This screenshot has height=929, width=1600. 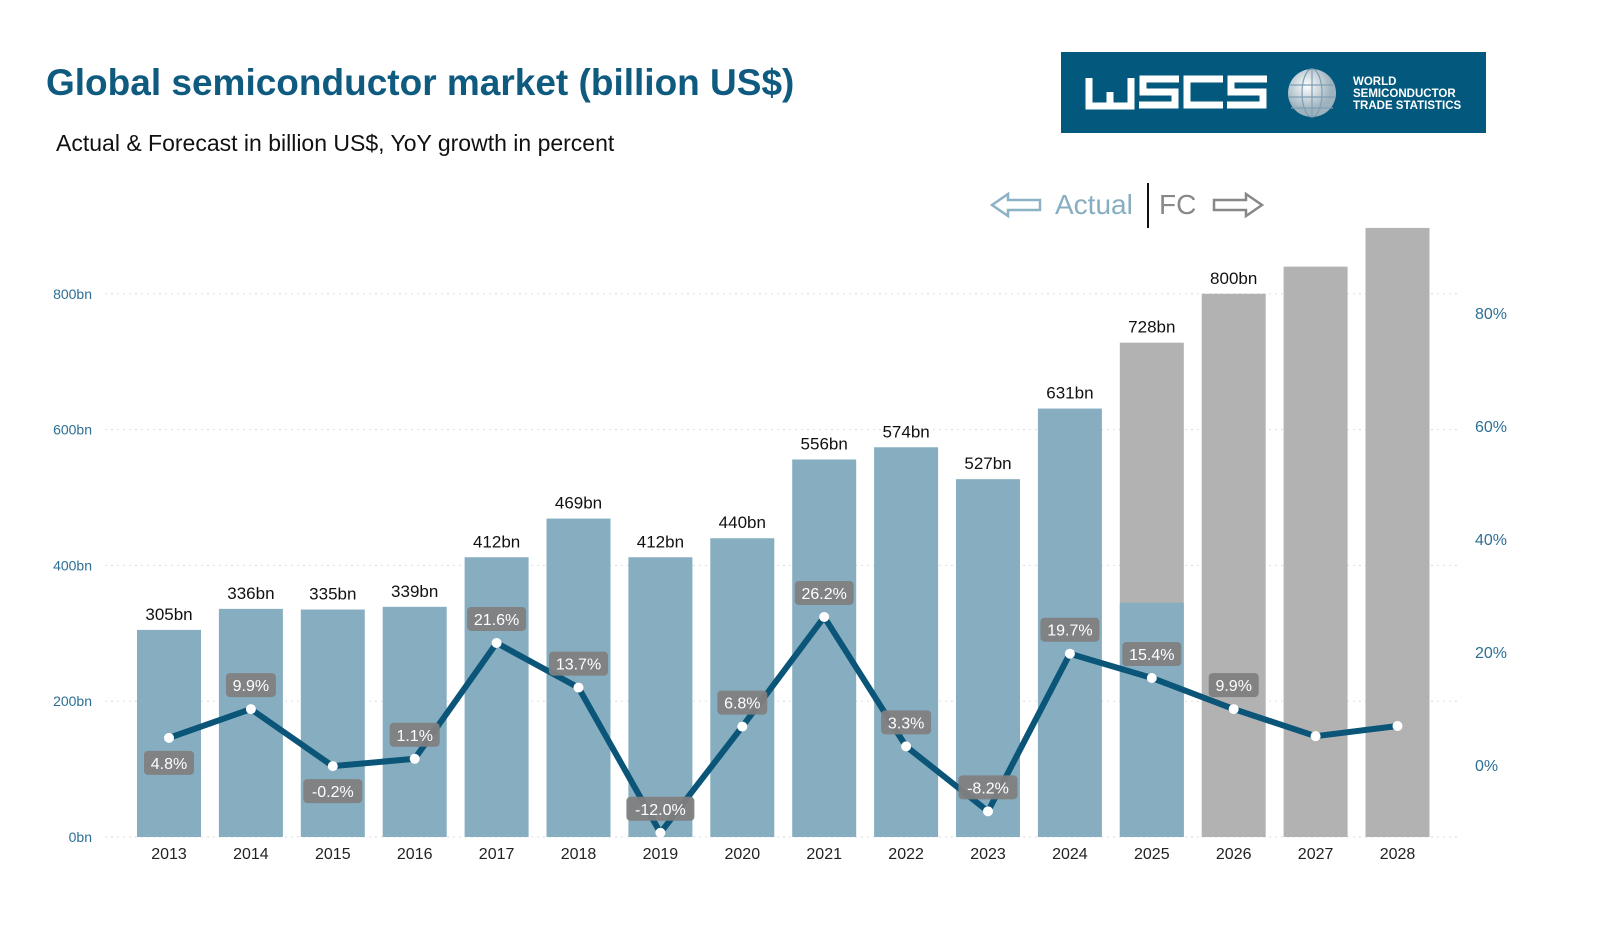 What do you see at coordinates (1238, 205) in the screenshot?
I see `right-arrow-icon` at bounding box center [1238, 205].